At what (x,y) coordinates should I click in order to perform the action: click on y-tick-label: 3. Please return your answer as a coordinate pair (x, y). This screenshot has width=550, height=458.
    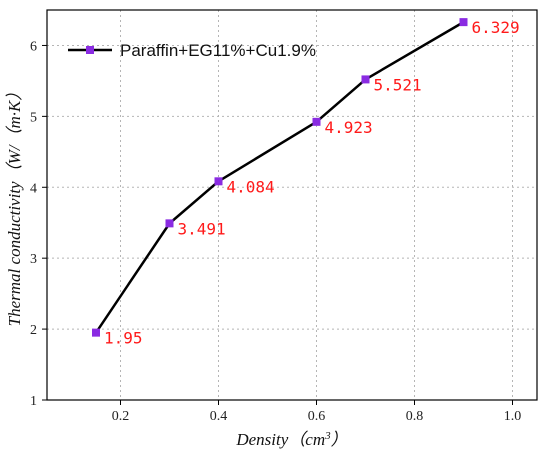
    Looking at the image, I should click on (33, 259).